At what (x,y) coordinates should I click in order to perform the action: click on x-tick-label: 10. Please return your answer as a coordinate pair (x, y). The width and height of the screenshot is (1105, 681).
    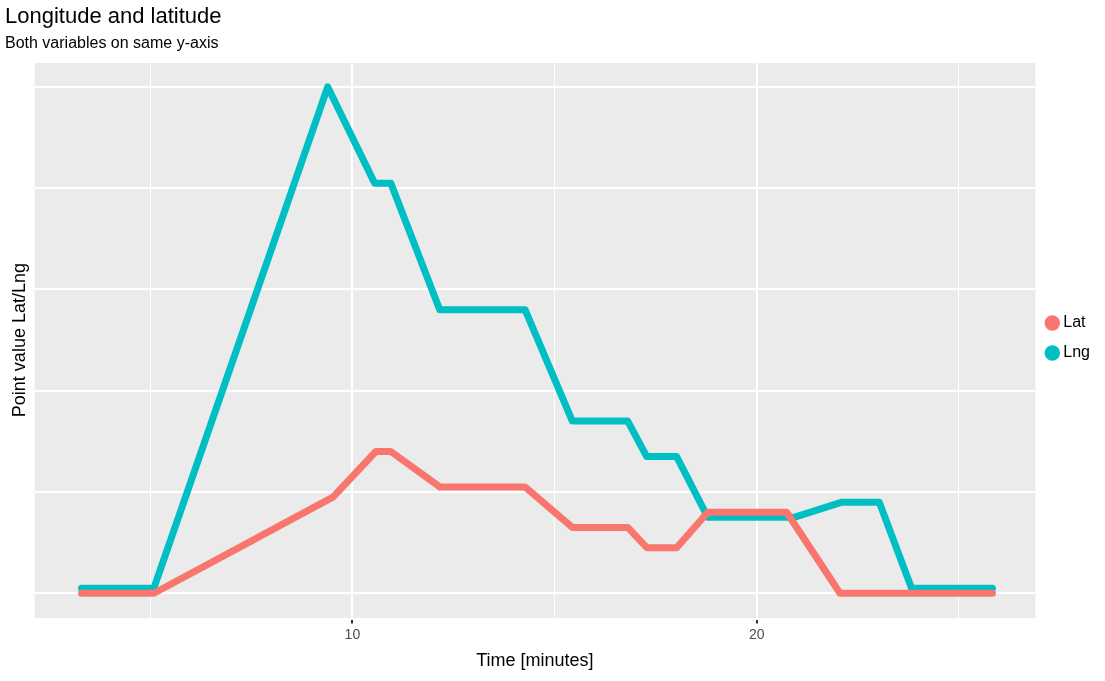
    Looking at the image, I should click on (352, 633).